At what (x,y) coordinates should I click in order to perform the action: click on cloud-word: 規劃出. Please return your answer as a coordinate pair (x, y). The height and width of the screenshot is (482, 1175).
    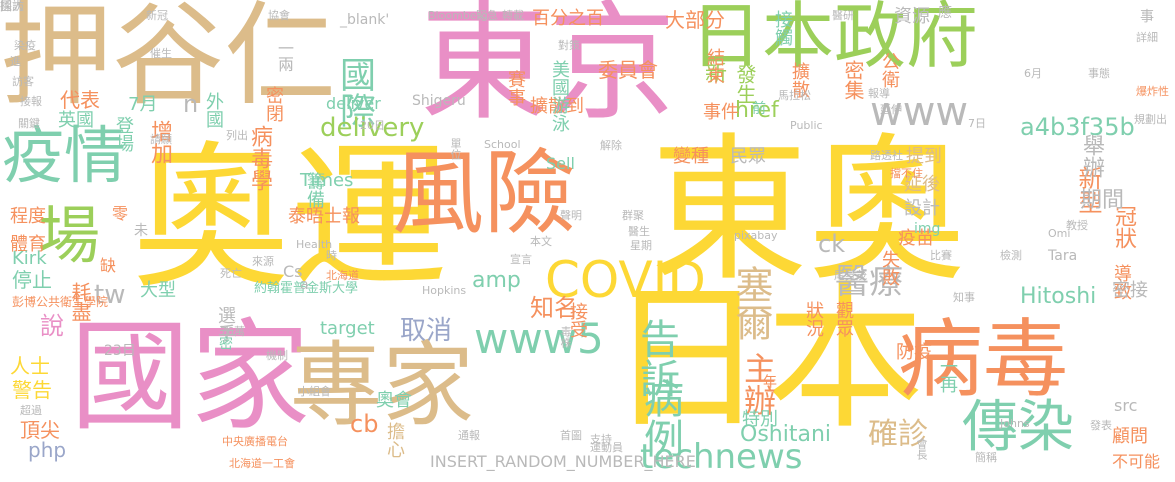
    Looking at the image, I should click on (1150, 119).